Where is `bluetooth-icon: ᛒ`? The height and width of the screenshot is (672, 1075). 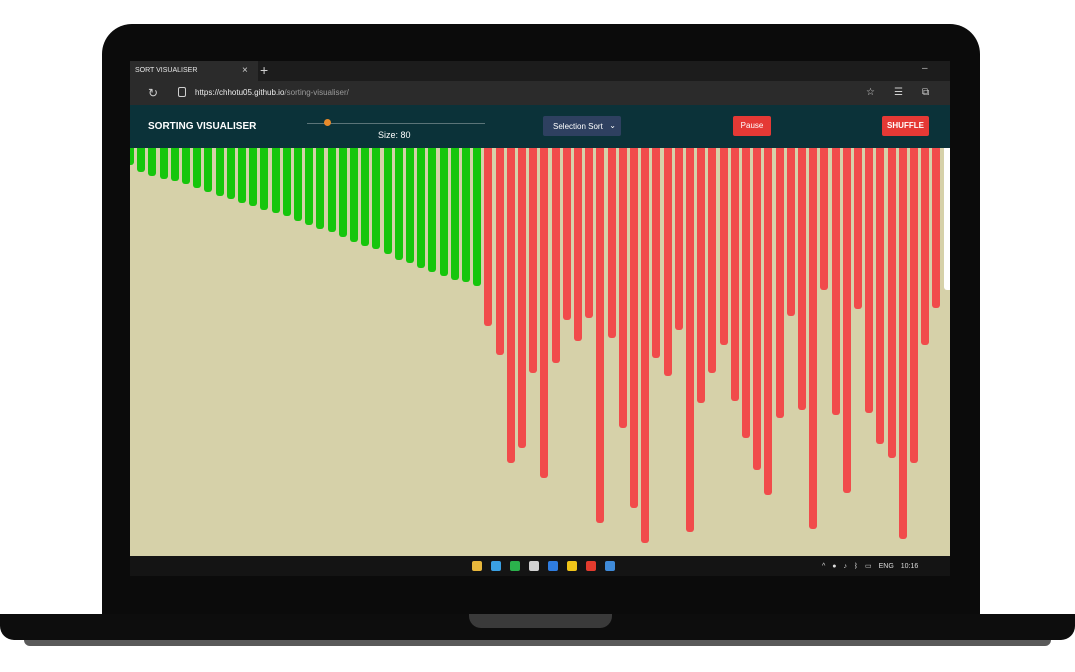
bluetooth-icon: ᛒ is located at coordinates (856, 566).